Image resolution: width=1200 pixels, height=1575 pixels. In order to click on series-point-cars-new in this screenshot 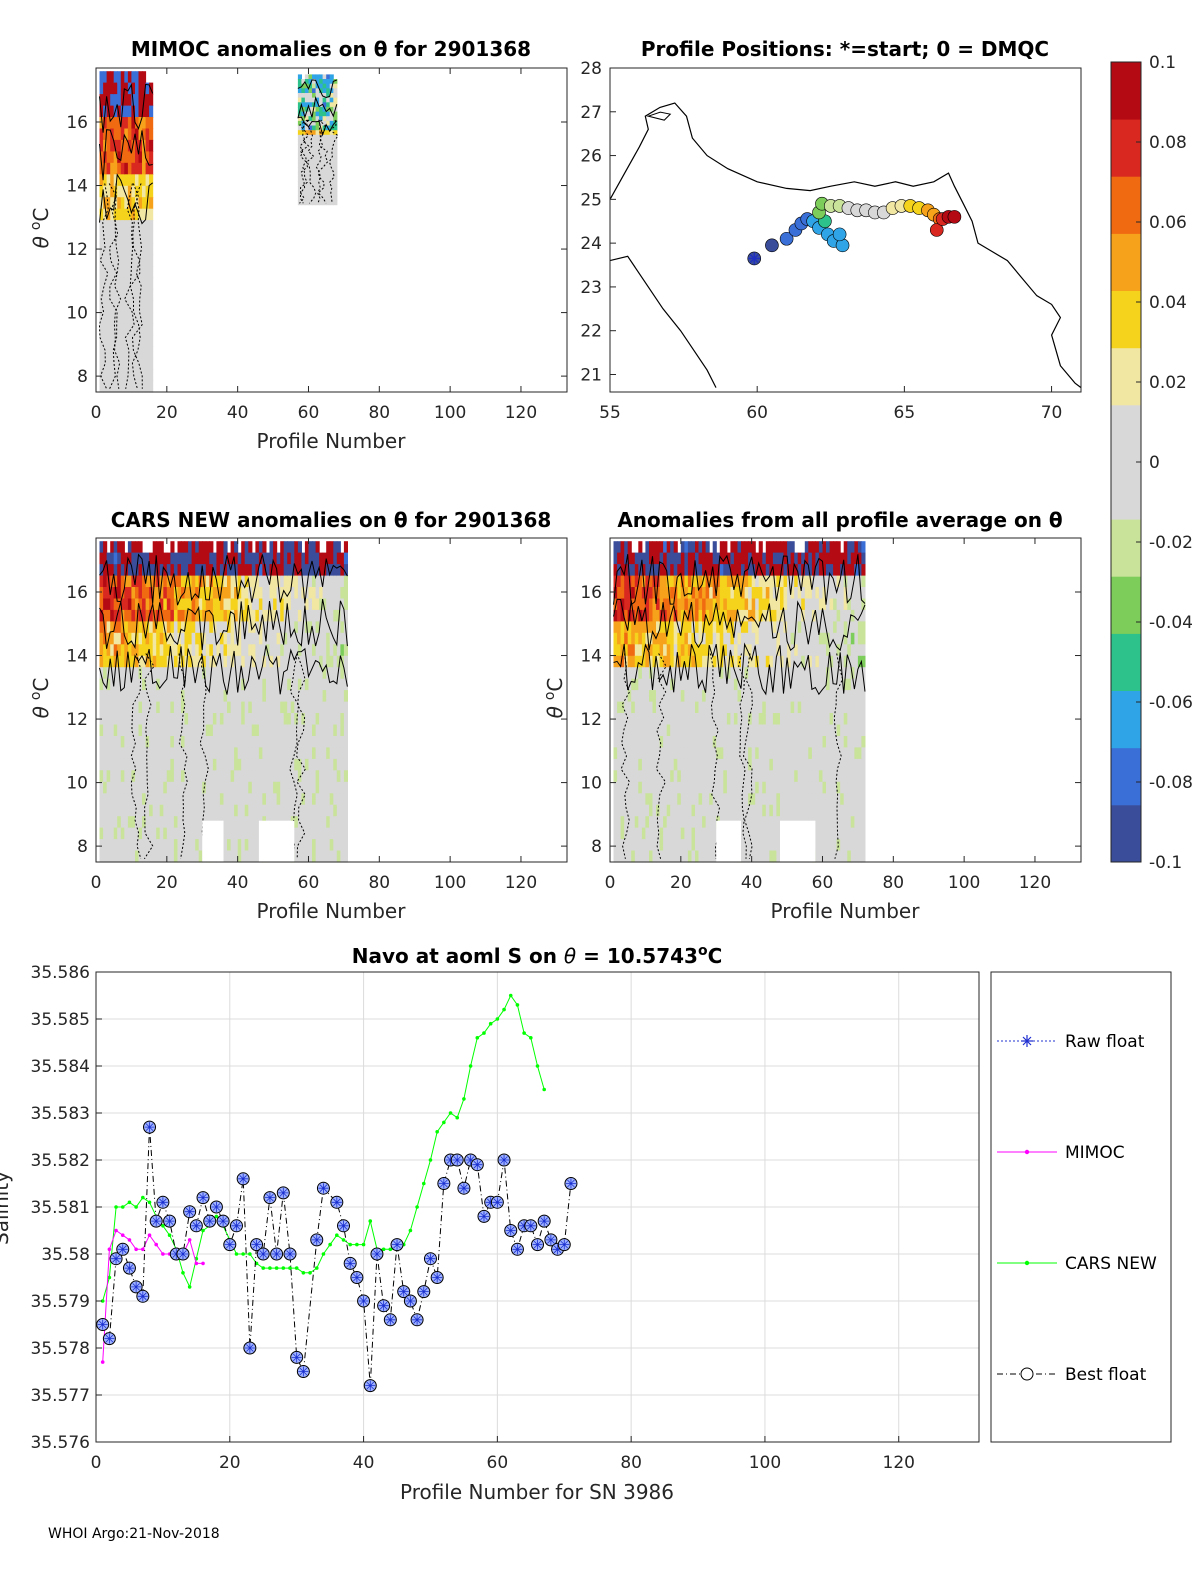, I will do `click(276, 1268)`.